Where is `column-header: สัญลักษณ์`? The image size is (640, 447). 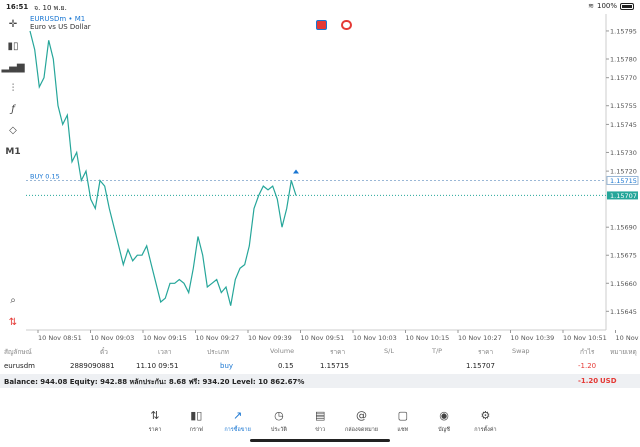 column-header: สัญลักษณ์ is located at coordinates (18, 352).